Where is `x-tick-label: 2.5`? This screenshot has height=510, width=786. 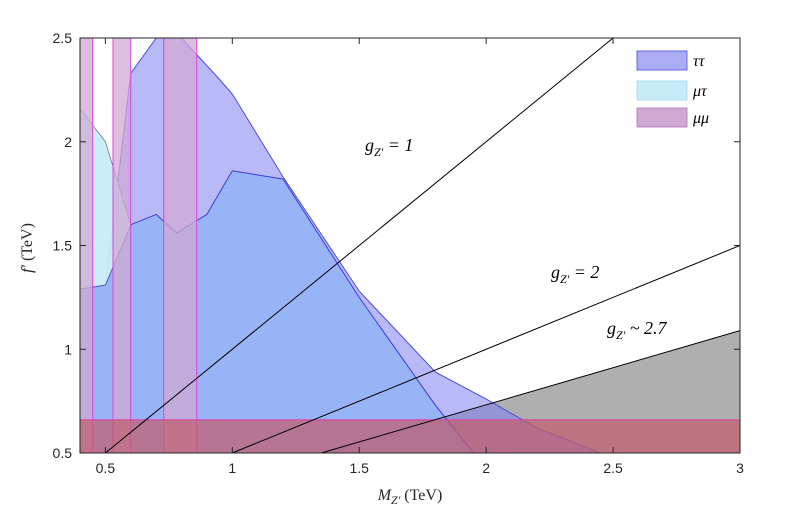 x-tick-label: 2.5 is located at coordinates (613, 468).